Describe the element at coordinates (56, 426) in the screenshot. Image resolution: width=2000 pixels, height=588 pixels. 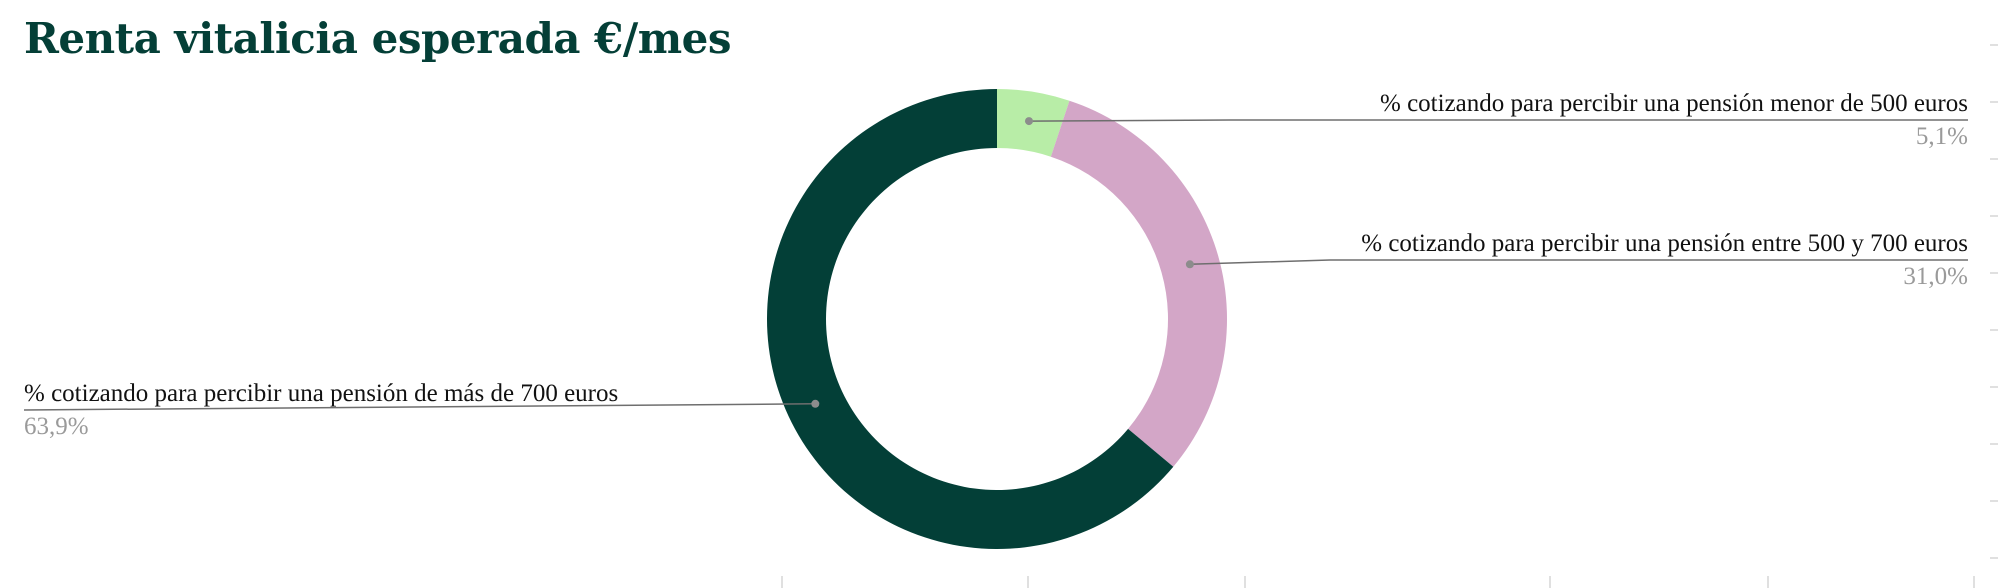
I see `slice-value-label-3: 63,9%` at that location.